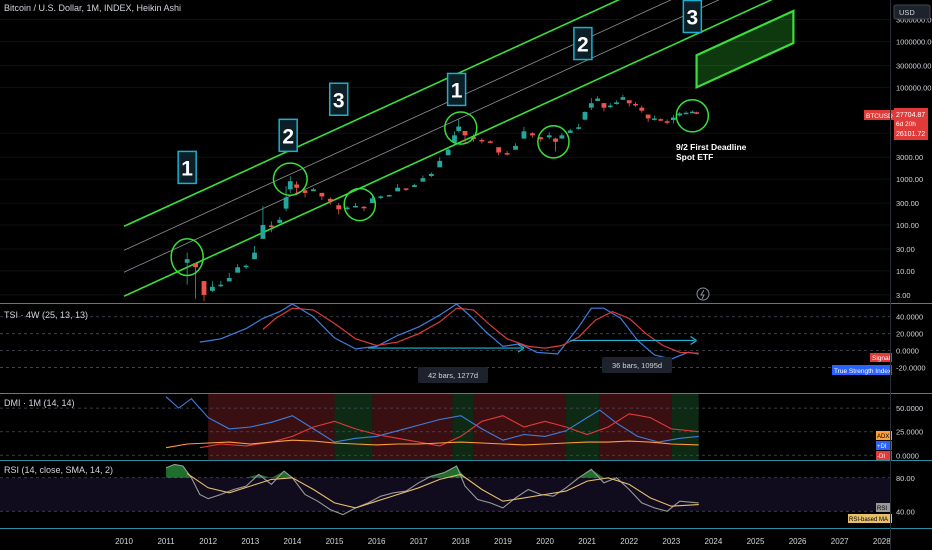 This screenshot has height=550, width=932. What do you see at coordinates (909, 408) in the screenshot?
I see `axis-tick-label: 50.0000` at bounding box center [909, 408].